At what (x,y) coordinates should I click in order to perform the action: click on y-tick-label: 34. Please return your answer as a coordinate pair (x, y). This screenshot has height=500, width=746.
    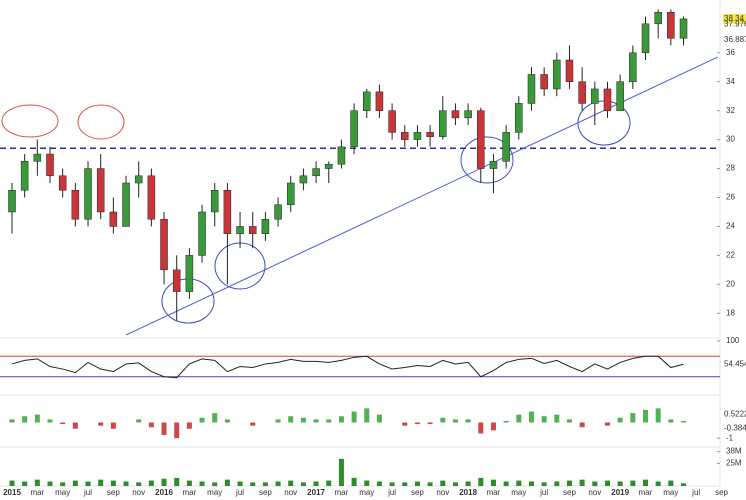
    Looking at the image, I should click on (730, 81).